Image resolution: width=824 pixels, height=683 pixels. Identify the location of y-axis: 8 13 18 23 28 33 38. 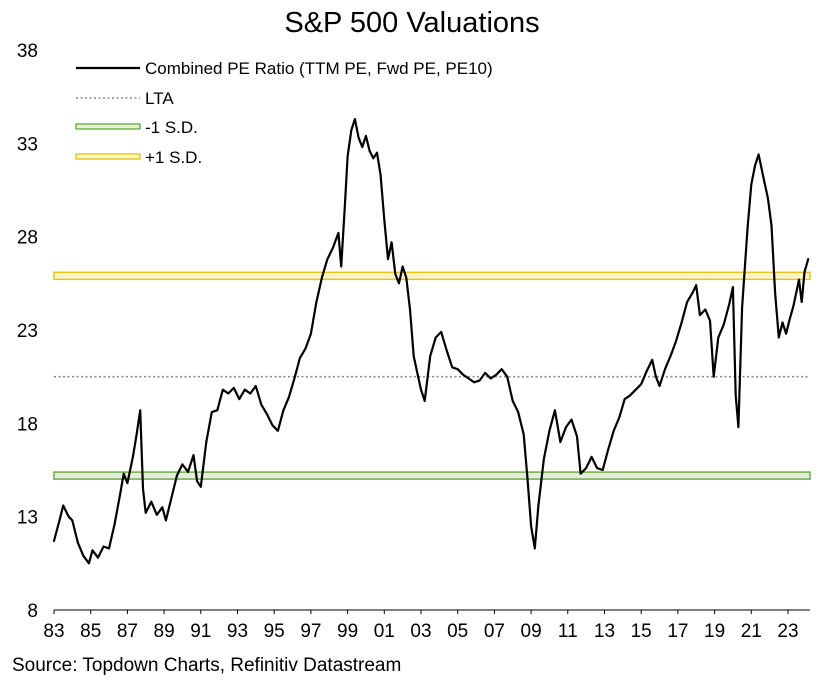
(27, 331).